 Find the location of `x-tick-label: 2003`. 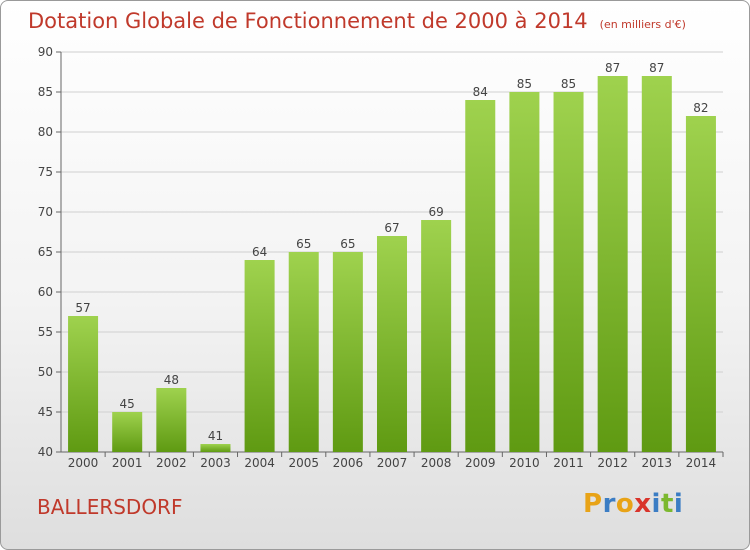

x-tick-label: 2003 is located at coordinates (215, 463).